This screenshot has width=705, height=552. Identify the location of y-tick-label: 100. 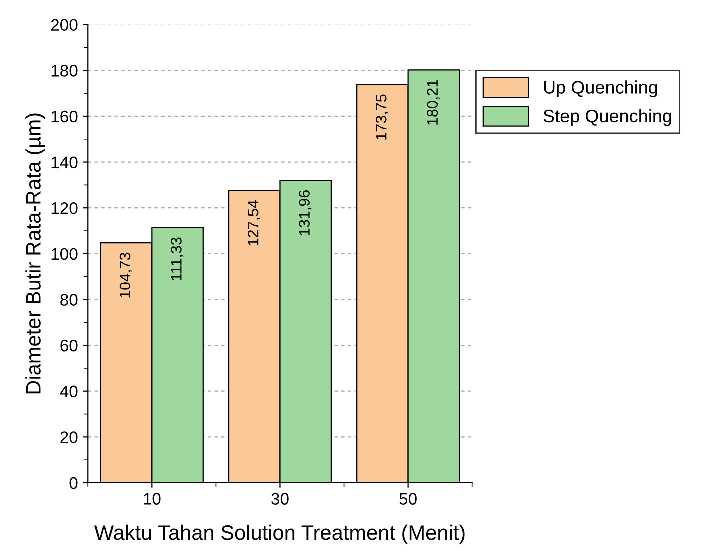
(65, 254).